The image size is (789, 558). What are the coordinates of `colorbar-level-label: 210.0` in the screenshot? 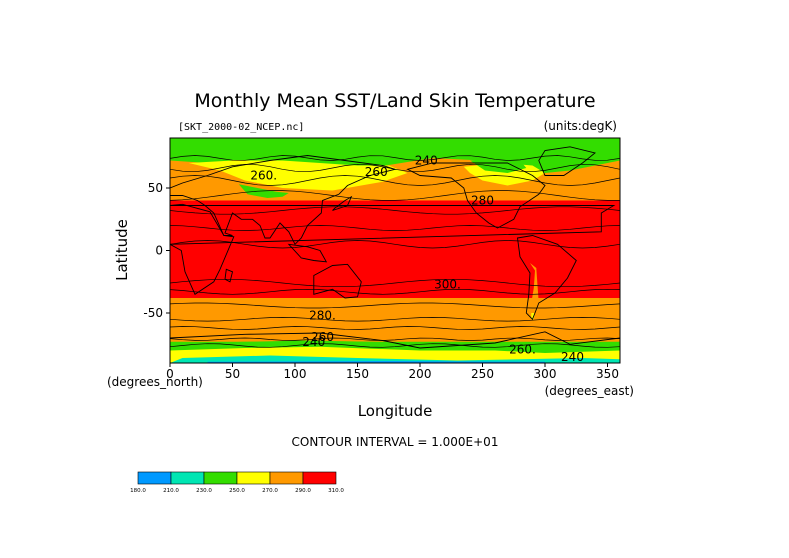 It's located at (171, 491).